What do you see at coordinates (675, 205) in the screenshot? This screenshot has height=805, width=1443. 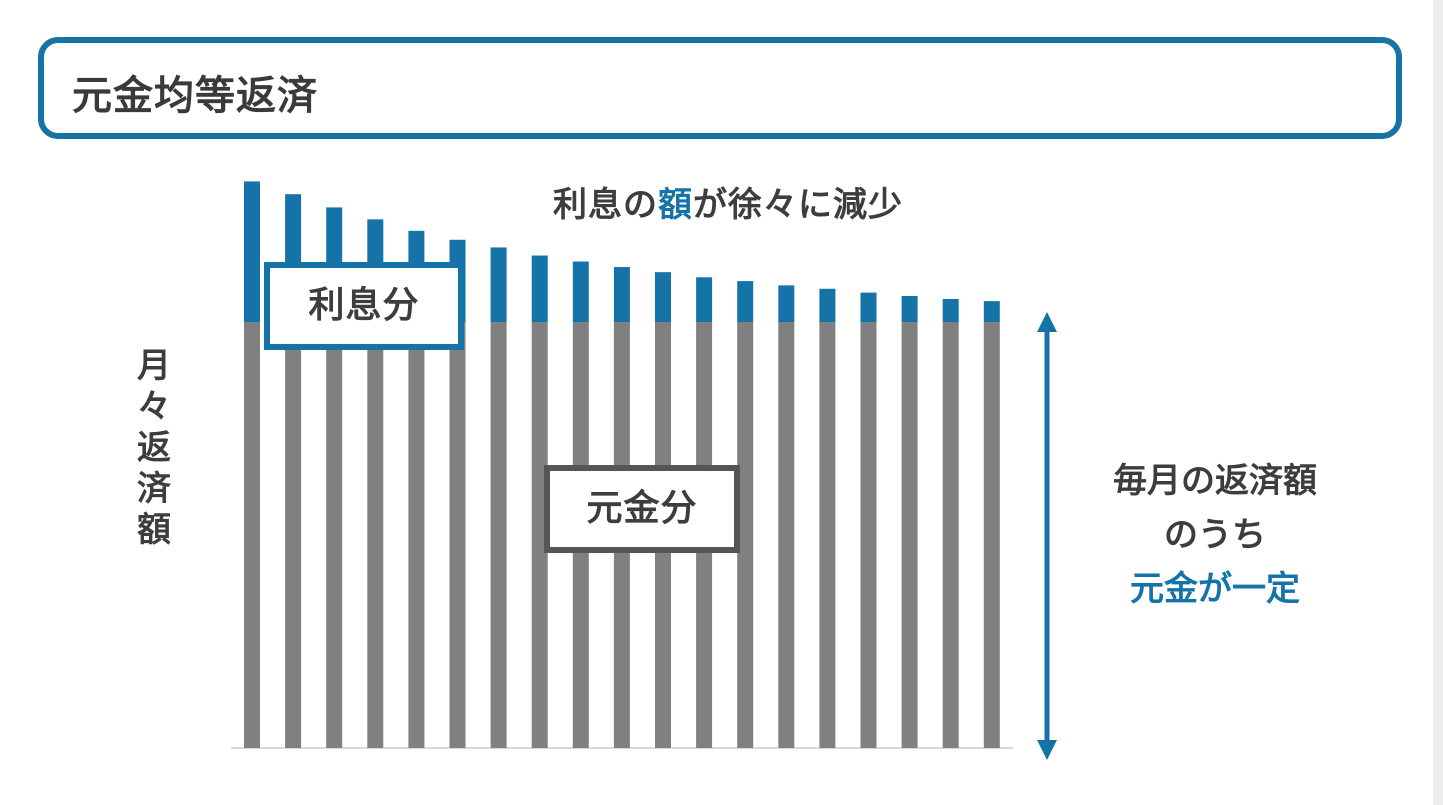 I see `annotation-part-2-highlight: 額` at bounding box center [675, 205].